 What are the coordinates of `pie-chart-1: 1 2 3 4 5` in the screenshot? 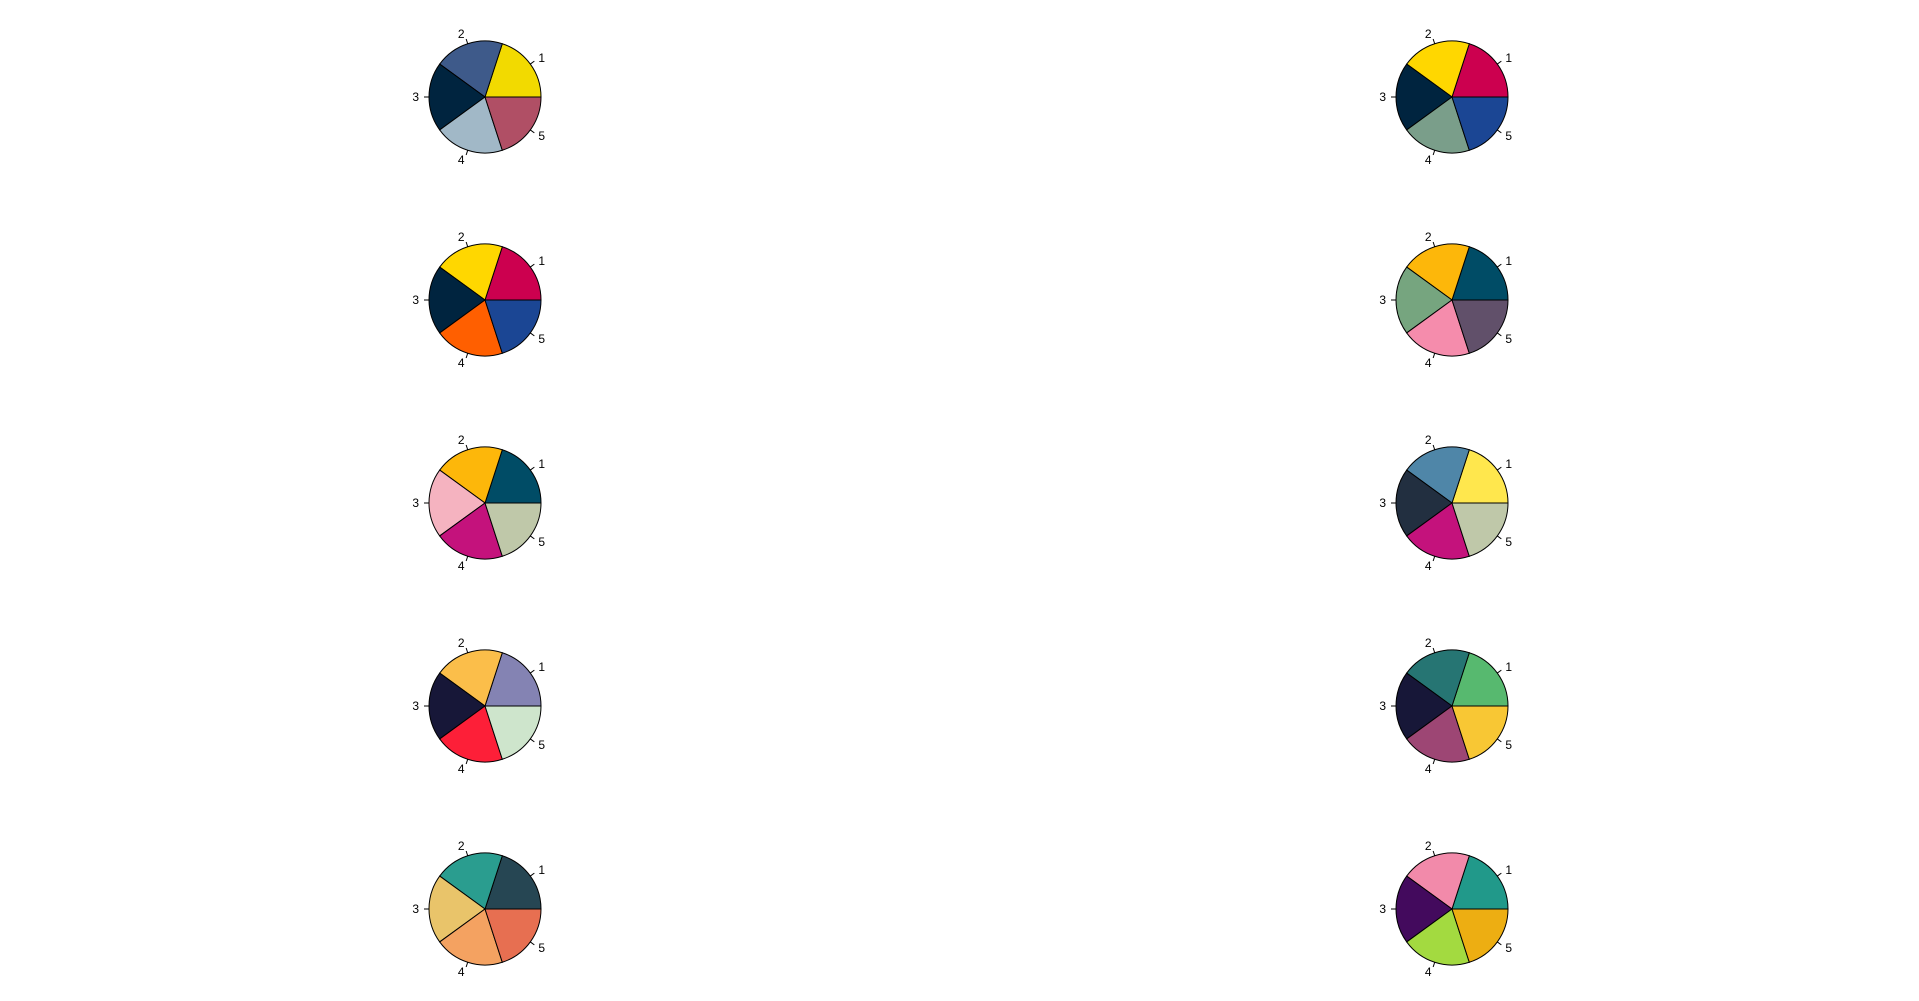 It's located at (478, 97).